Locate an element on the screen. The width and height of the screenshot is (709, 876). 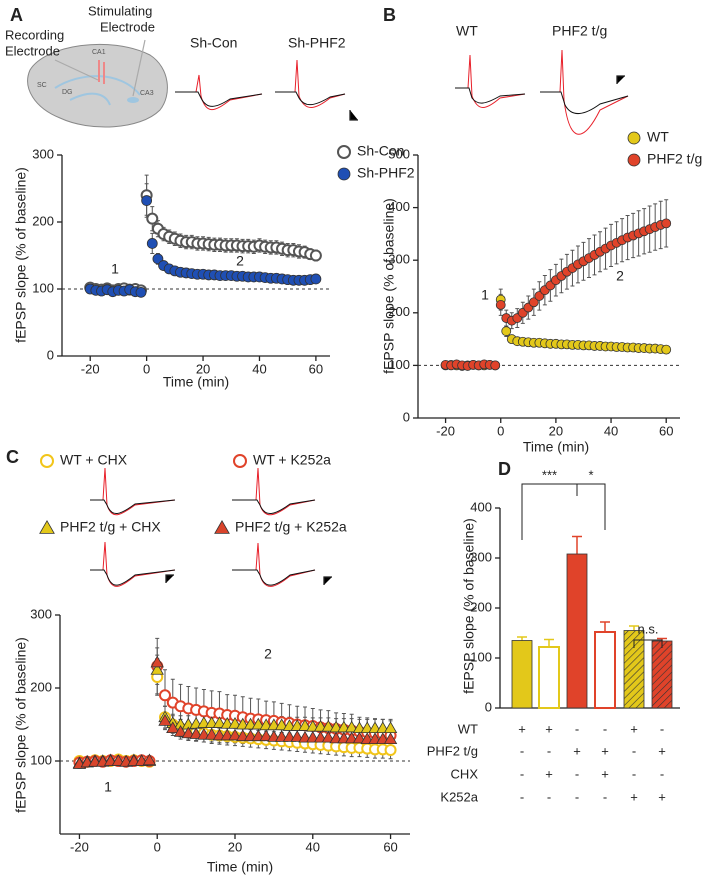
legend-label: PHF2 t/g + K252a is located at coordinates (291, 527).